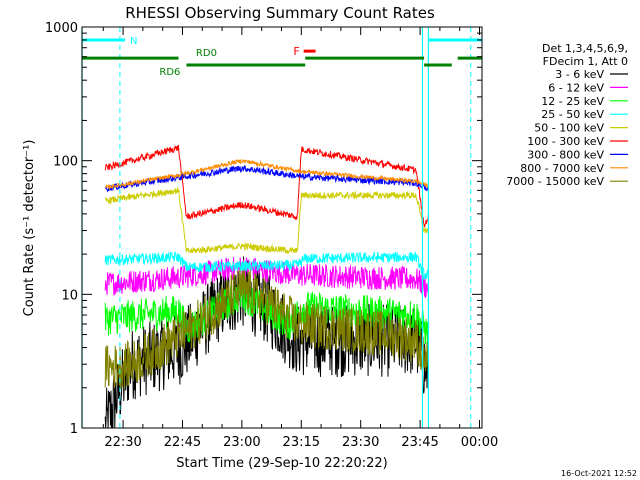 The image size is (640, 480). What do you see at coordinates (565, 141) in the screenshot?
I see `legend-label-5: 100 - 300 keV` at bounding box center [565, 141].